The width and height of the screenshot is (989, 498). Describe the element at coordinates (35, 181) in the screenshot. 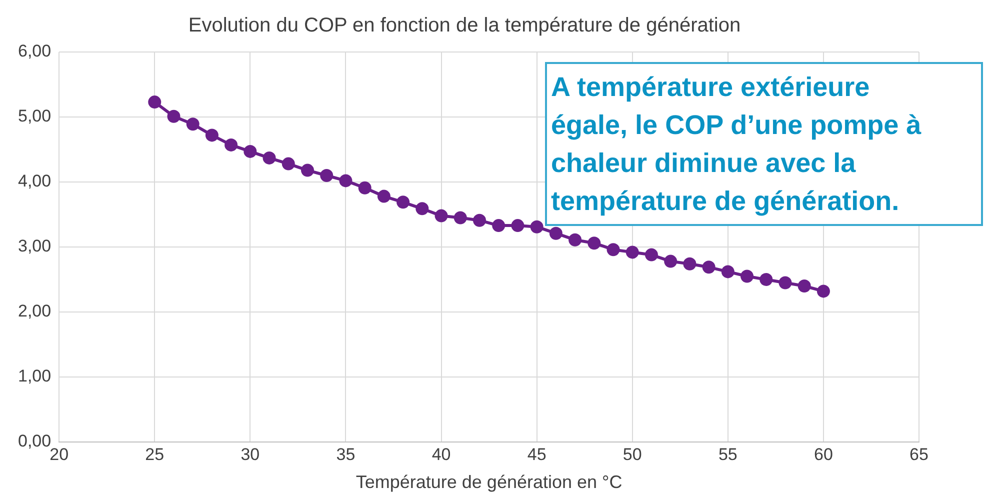

I see `y-tick-label: 4,00` at that location.